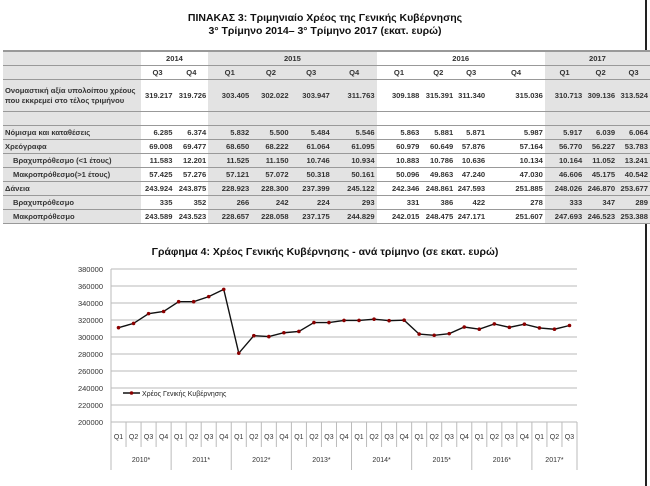 This screenshot has height=486, width=650. I want to click on cell-value: 313.524, so click(633, 95).